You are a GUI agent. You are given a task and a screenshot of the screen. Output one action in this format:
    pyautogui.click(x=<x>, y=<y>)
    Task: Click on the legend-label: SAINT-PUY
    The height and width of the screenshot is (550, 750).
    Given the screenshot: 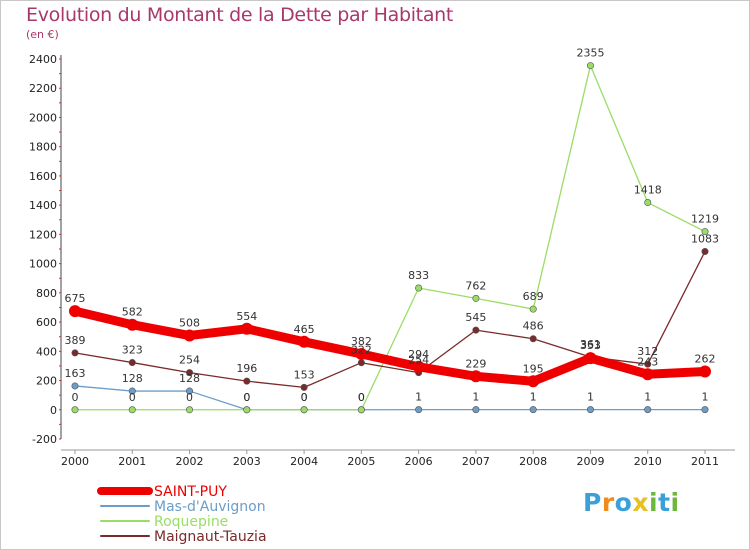 What is the action you would take?
    pyautogui.click(x=190, y=492)
    